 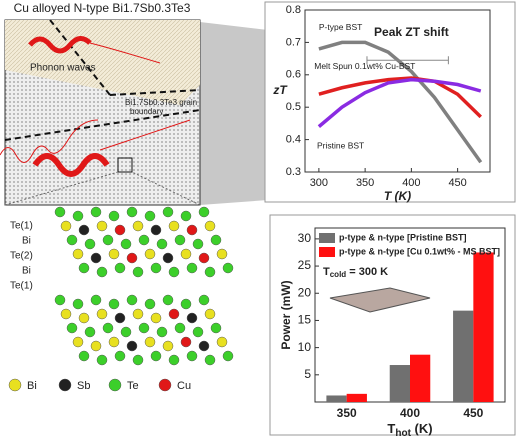 I want to click on layer-label: Te(1), so click(x=21, y=286).